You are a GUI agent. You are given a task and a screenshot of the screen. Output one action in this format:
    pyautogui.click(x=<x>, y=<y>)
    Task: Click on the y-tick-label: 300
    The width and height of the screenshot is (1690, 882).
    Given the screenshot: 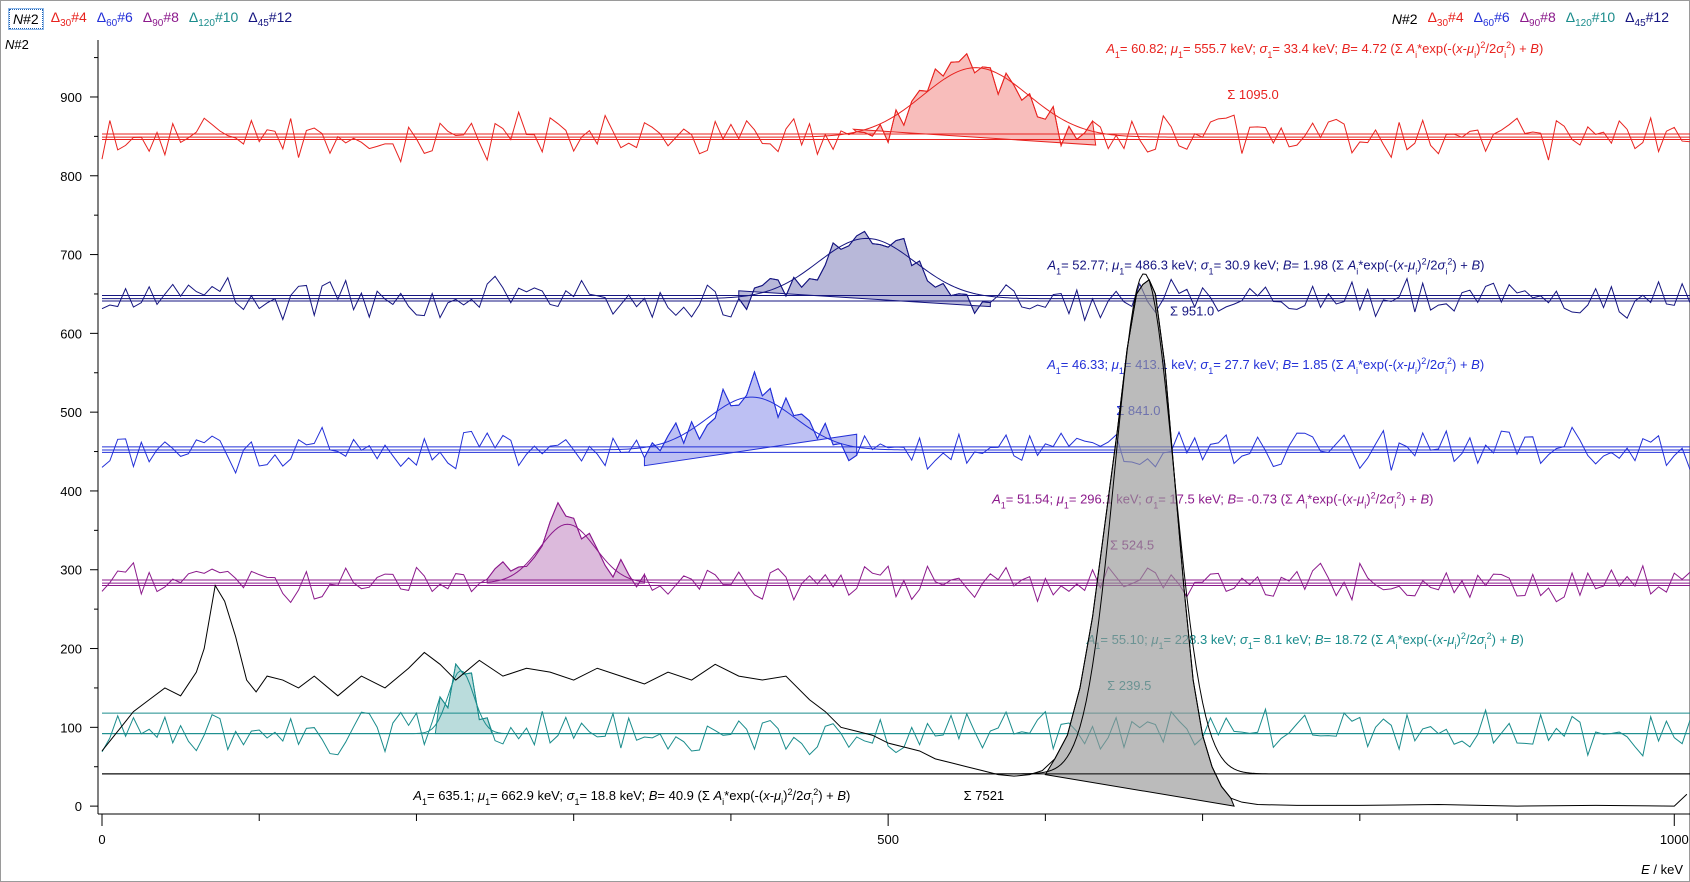 What is the action you would take?
    pyautogui.click(x=71, y=570)
    